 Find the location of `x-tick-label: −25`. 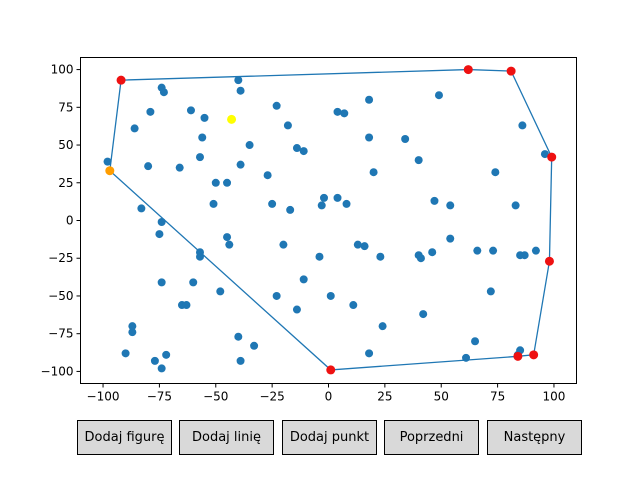

x-tick-label: −25 is located at coordinates (271, 397).